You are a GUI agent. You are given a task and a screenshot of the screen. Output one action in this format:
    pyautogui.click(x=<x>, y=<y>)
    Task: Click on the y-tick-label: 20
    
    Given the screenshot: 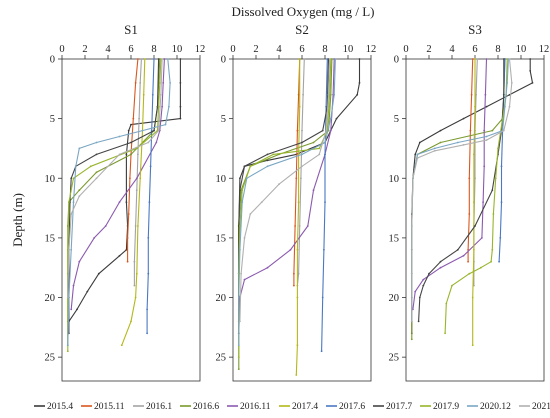 What is the action you would take?
    pyautogui.click(x=221, y=298)
    